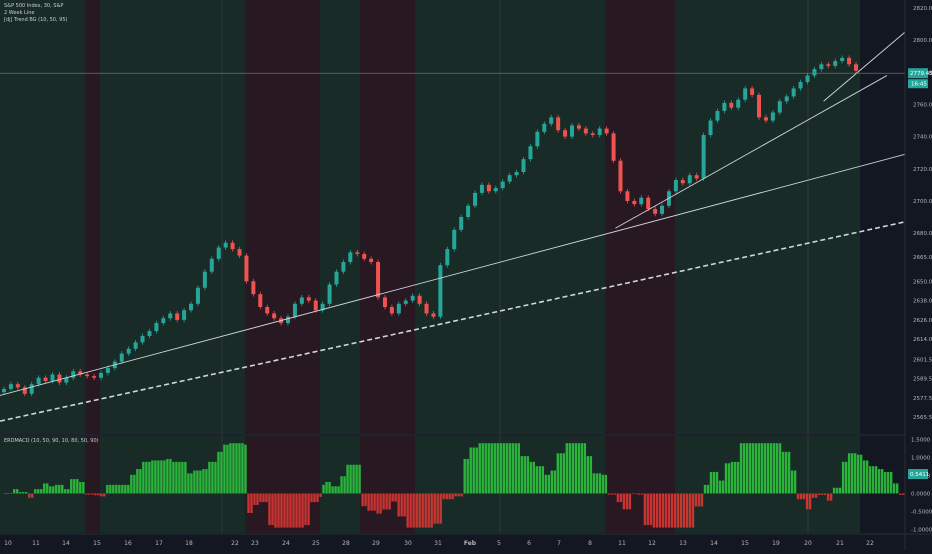 This screenshot has height=554, width=932. What do you see at coordinates (51, 441) in the screenshot?
I see `oscillator-legend: ERDMACD (10, 50, 90, 10, 80, 50, 90)` at bounding box center [51, 441].